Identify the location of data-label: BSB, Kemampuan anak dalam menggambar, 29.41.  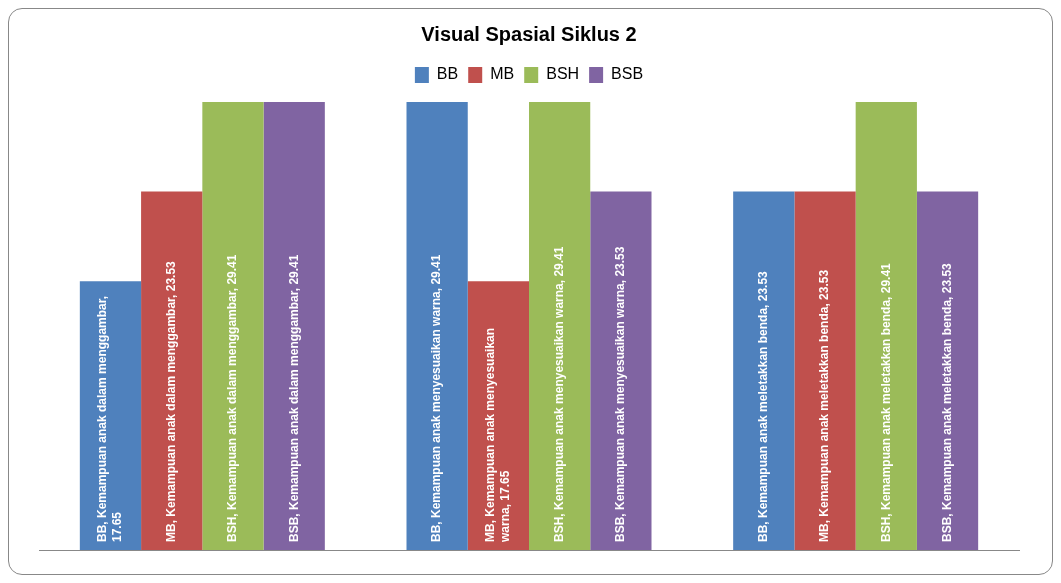
(293, 398).